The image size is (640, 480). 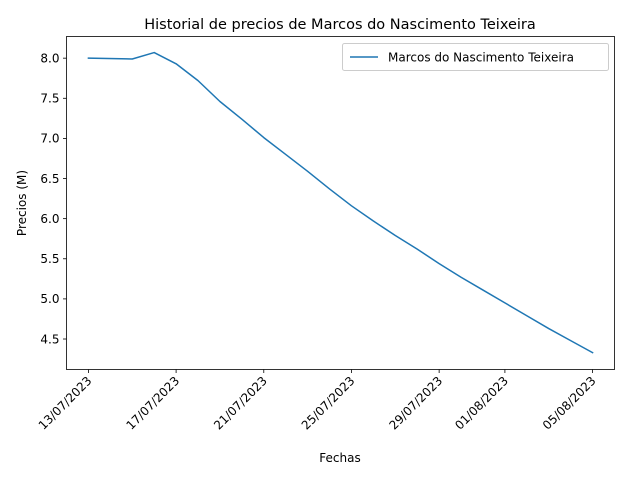 I want to click on y-tick-label: 4.5, so click(x=49, y=339).